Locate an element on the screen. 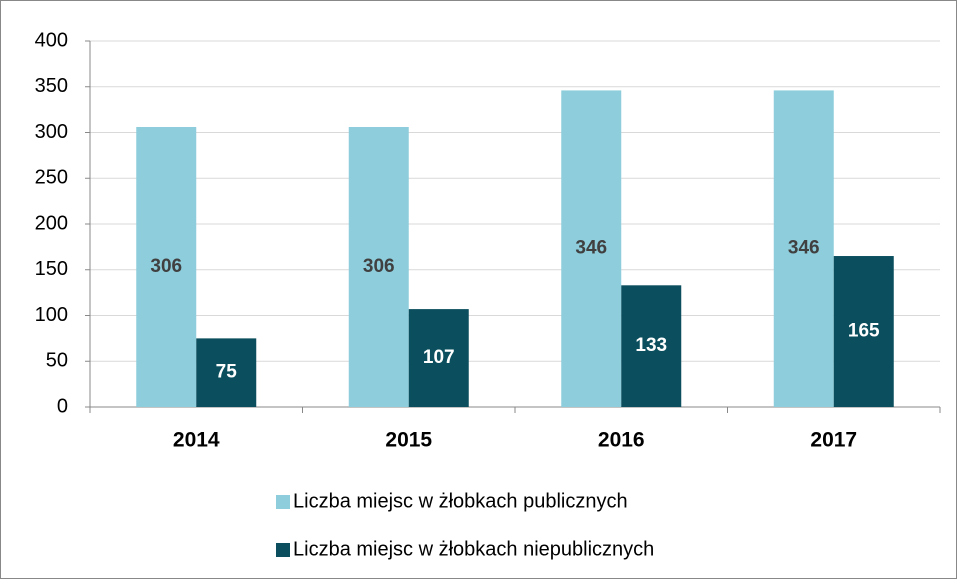 The height and width of the screenshot is (579, 957). y-tick-label: 0 is located at coordinates (62, 406).